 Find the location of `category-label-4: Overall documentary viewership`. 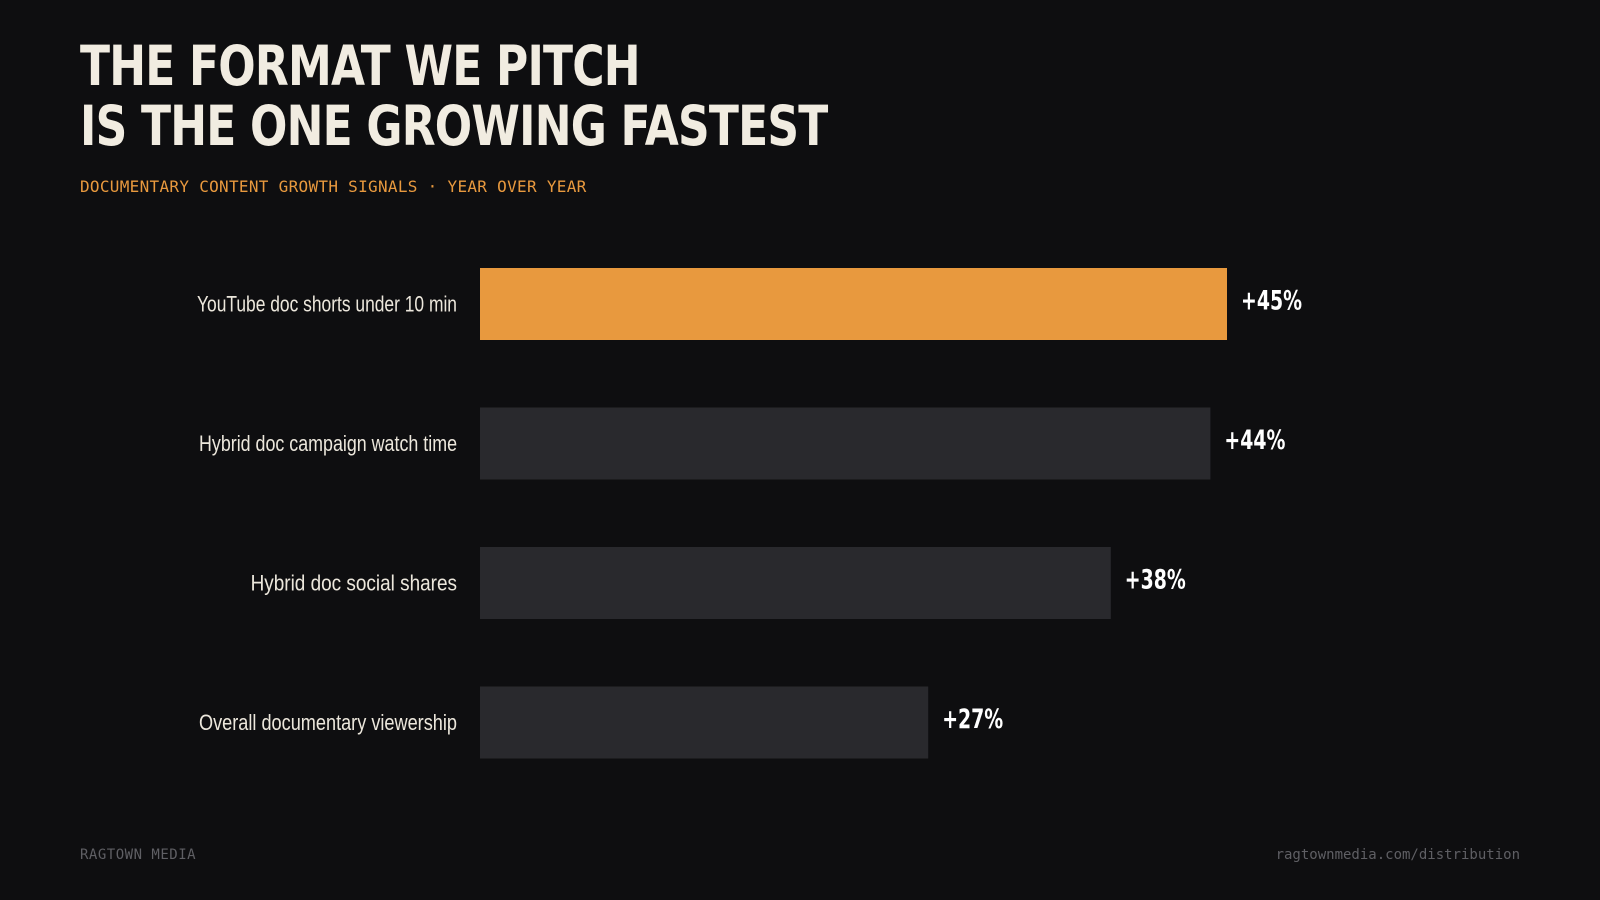

category-label-4: Overall documentary viewership is located at coordinates (328, 722).